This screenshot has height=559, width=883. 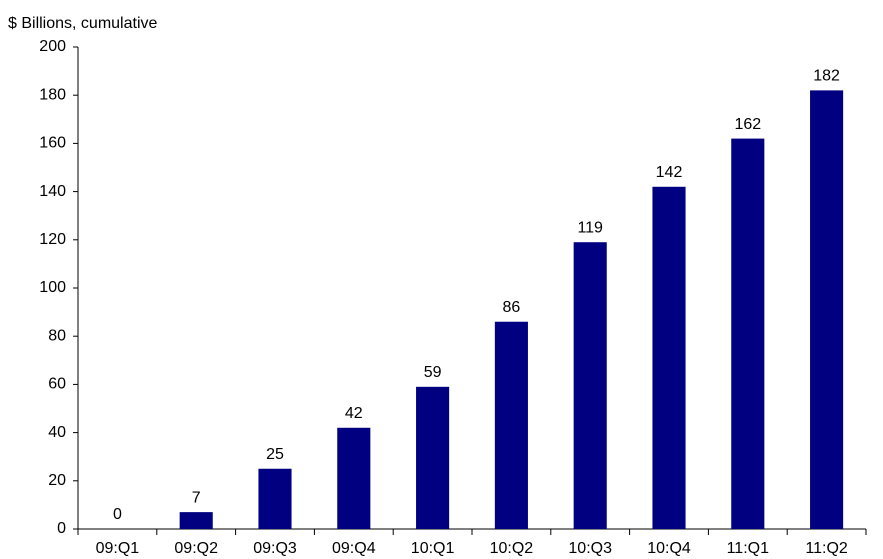 I want to click on x-tick-label: 11:Q1, so click(x=748, y=548).